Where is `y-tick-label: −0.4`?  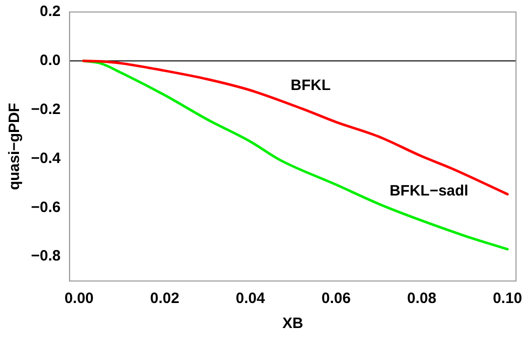 y-tick-label: −0.4 is located at coordinates (46, 158).